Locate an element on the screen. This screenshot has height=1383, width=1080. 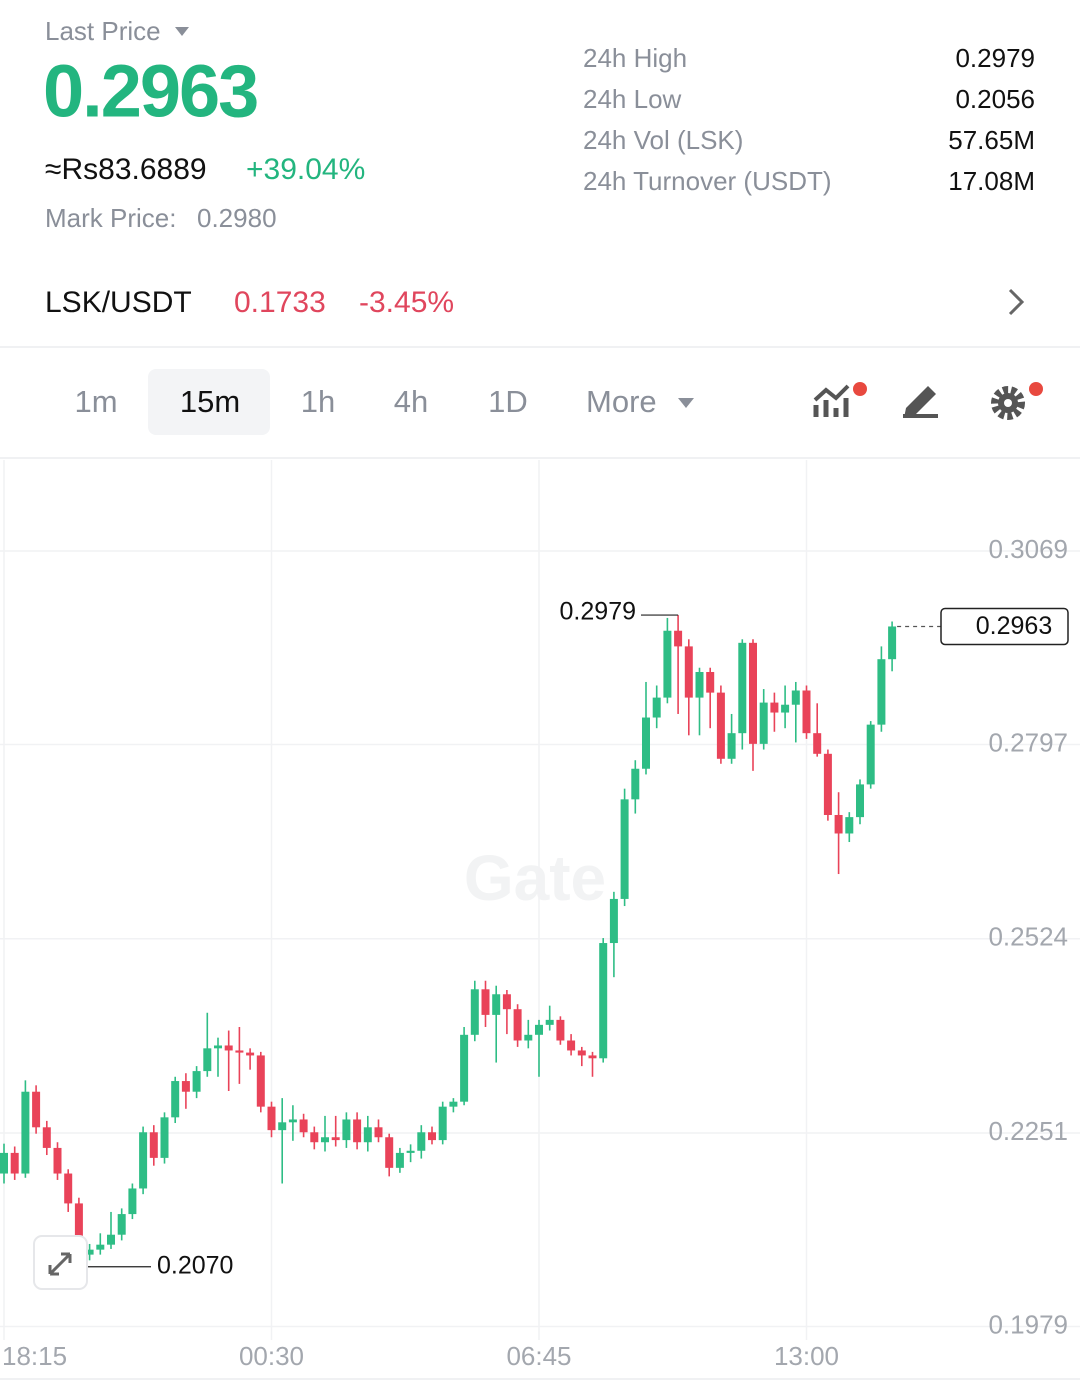
last-price-label: Last Price is located at coordinates (103, 31).